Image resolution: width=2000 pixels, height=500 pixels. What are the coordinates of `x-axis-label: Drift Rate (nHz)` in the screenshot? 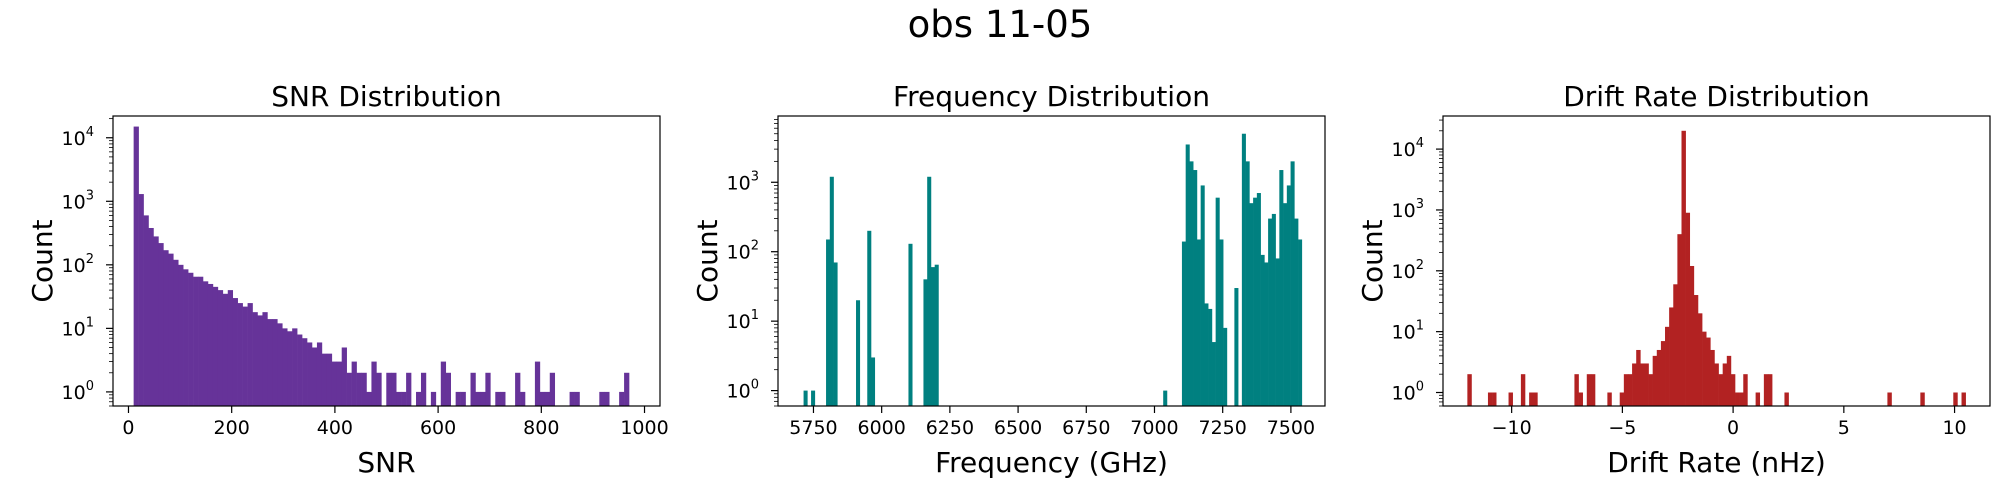 It's located at (1716, 462).